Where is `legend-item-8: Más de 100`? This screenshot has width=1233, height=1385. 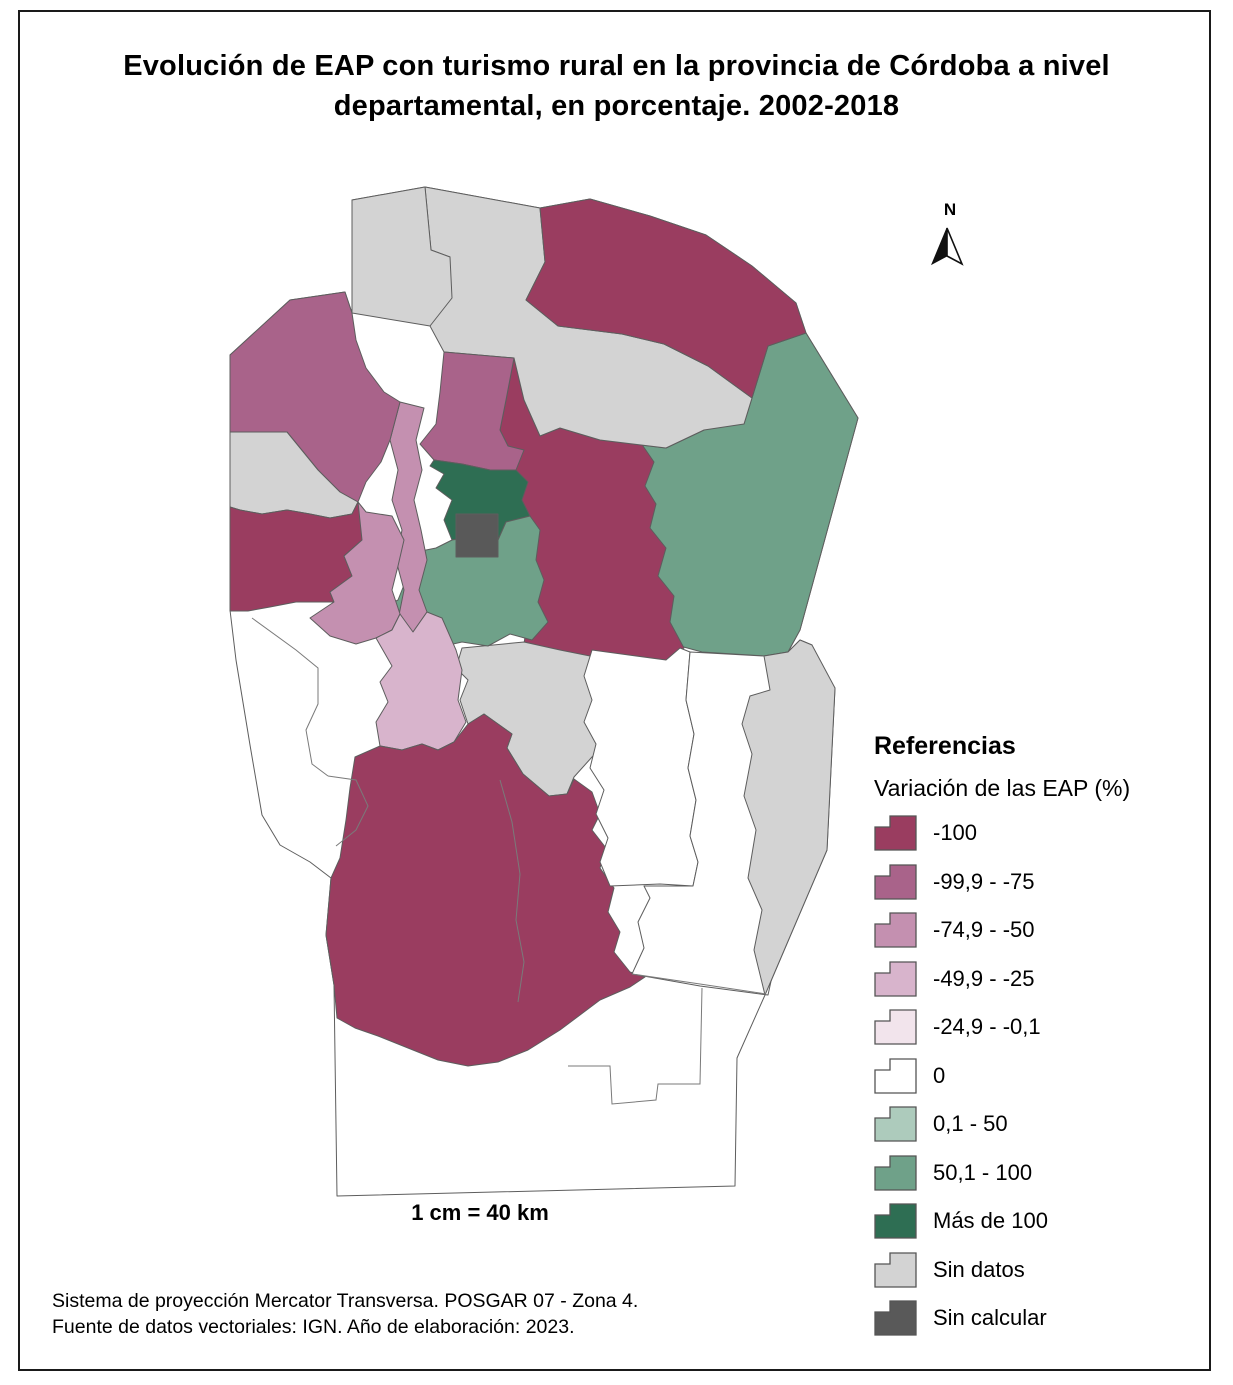 legend-item-8: Más de 100 is located at coordinates (1024, 1221).